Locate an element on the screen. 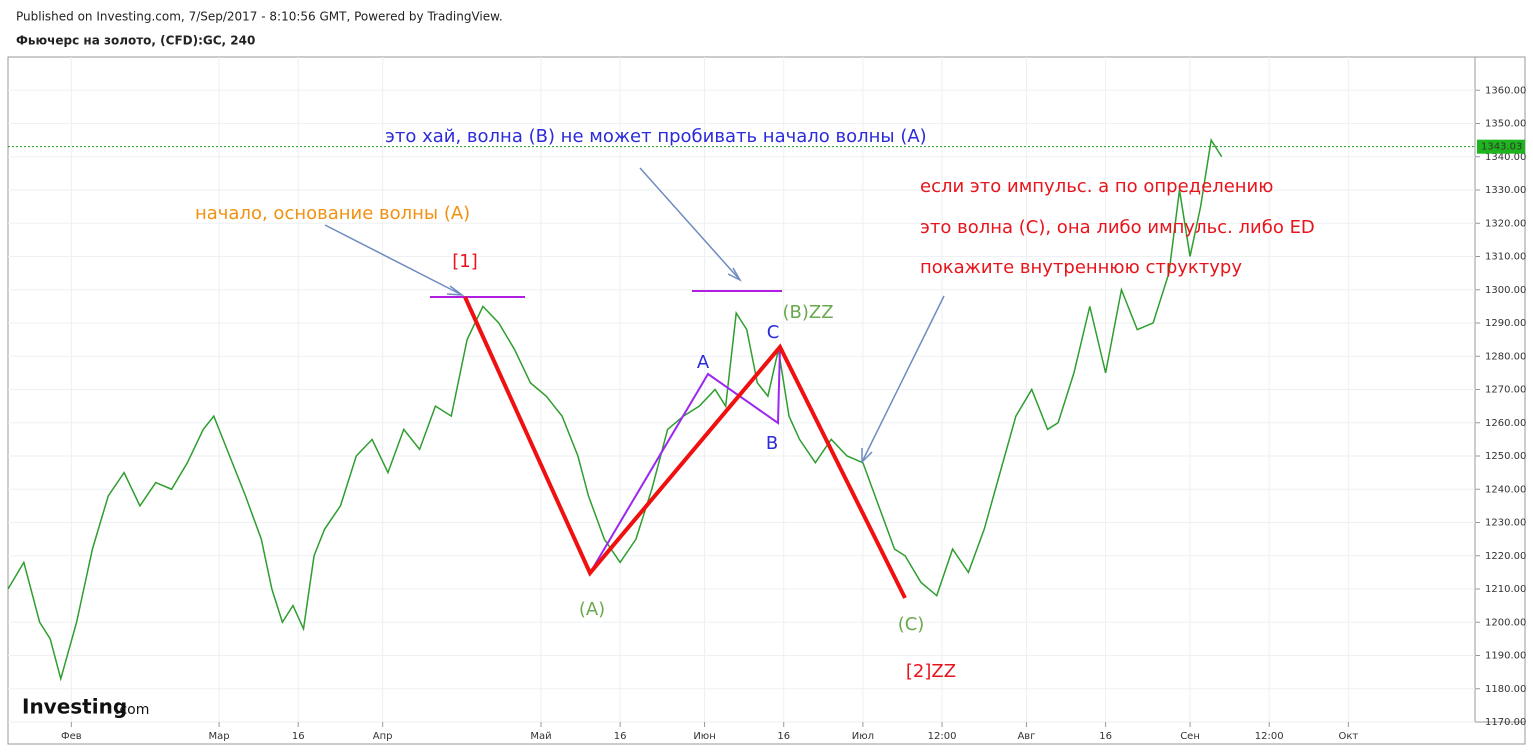 This screenshot has height=753, width=1533. y-tick-label: 1290.00 is located at coordinates (1505, 323).